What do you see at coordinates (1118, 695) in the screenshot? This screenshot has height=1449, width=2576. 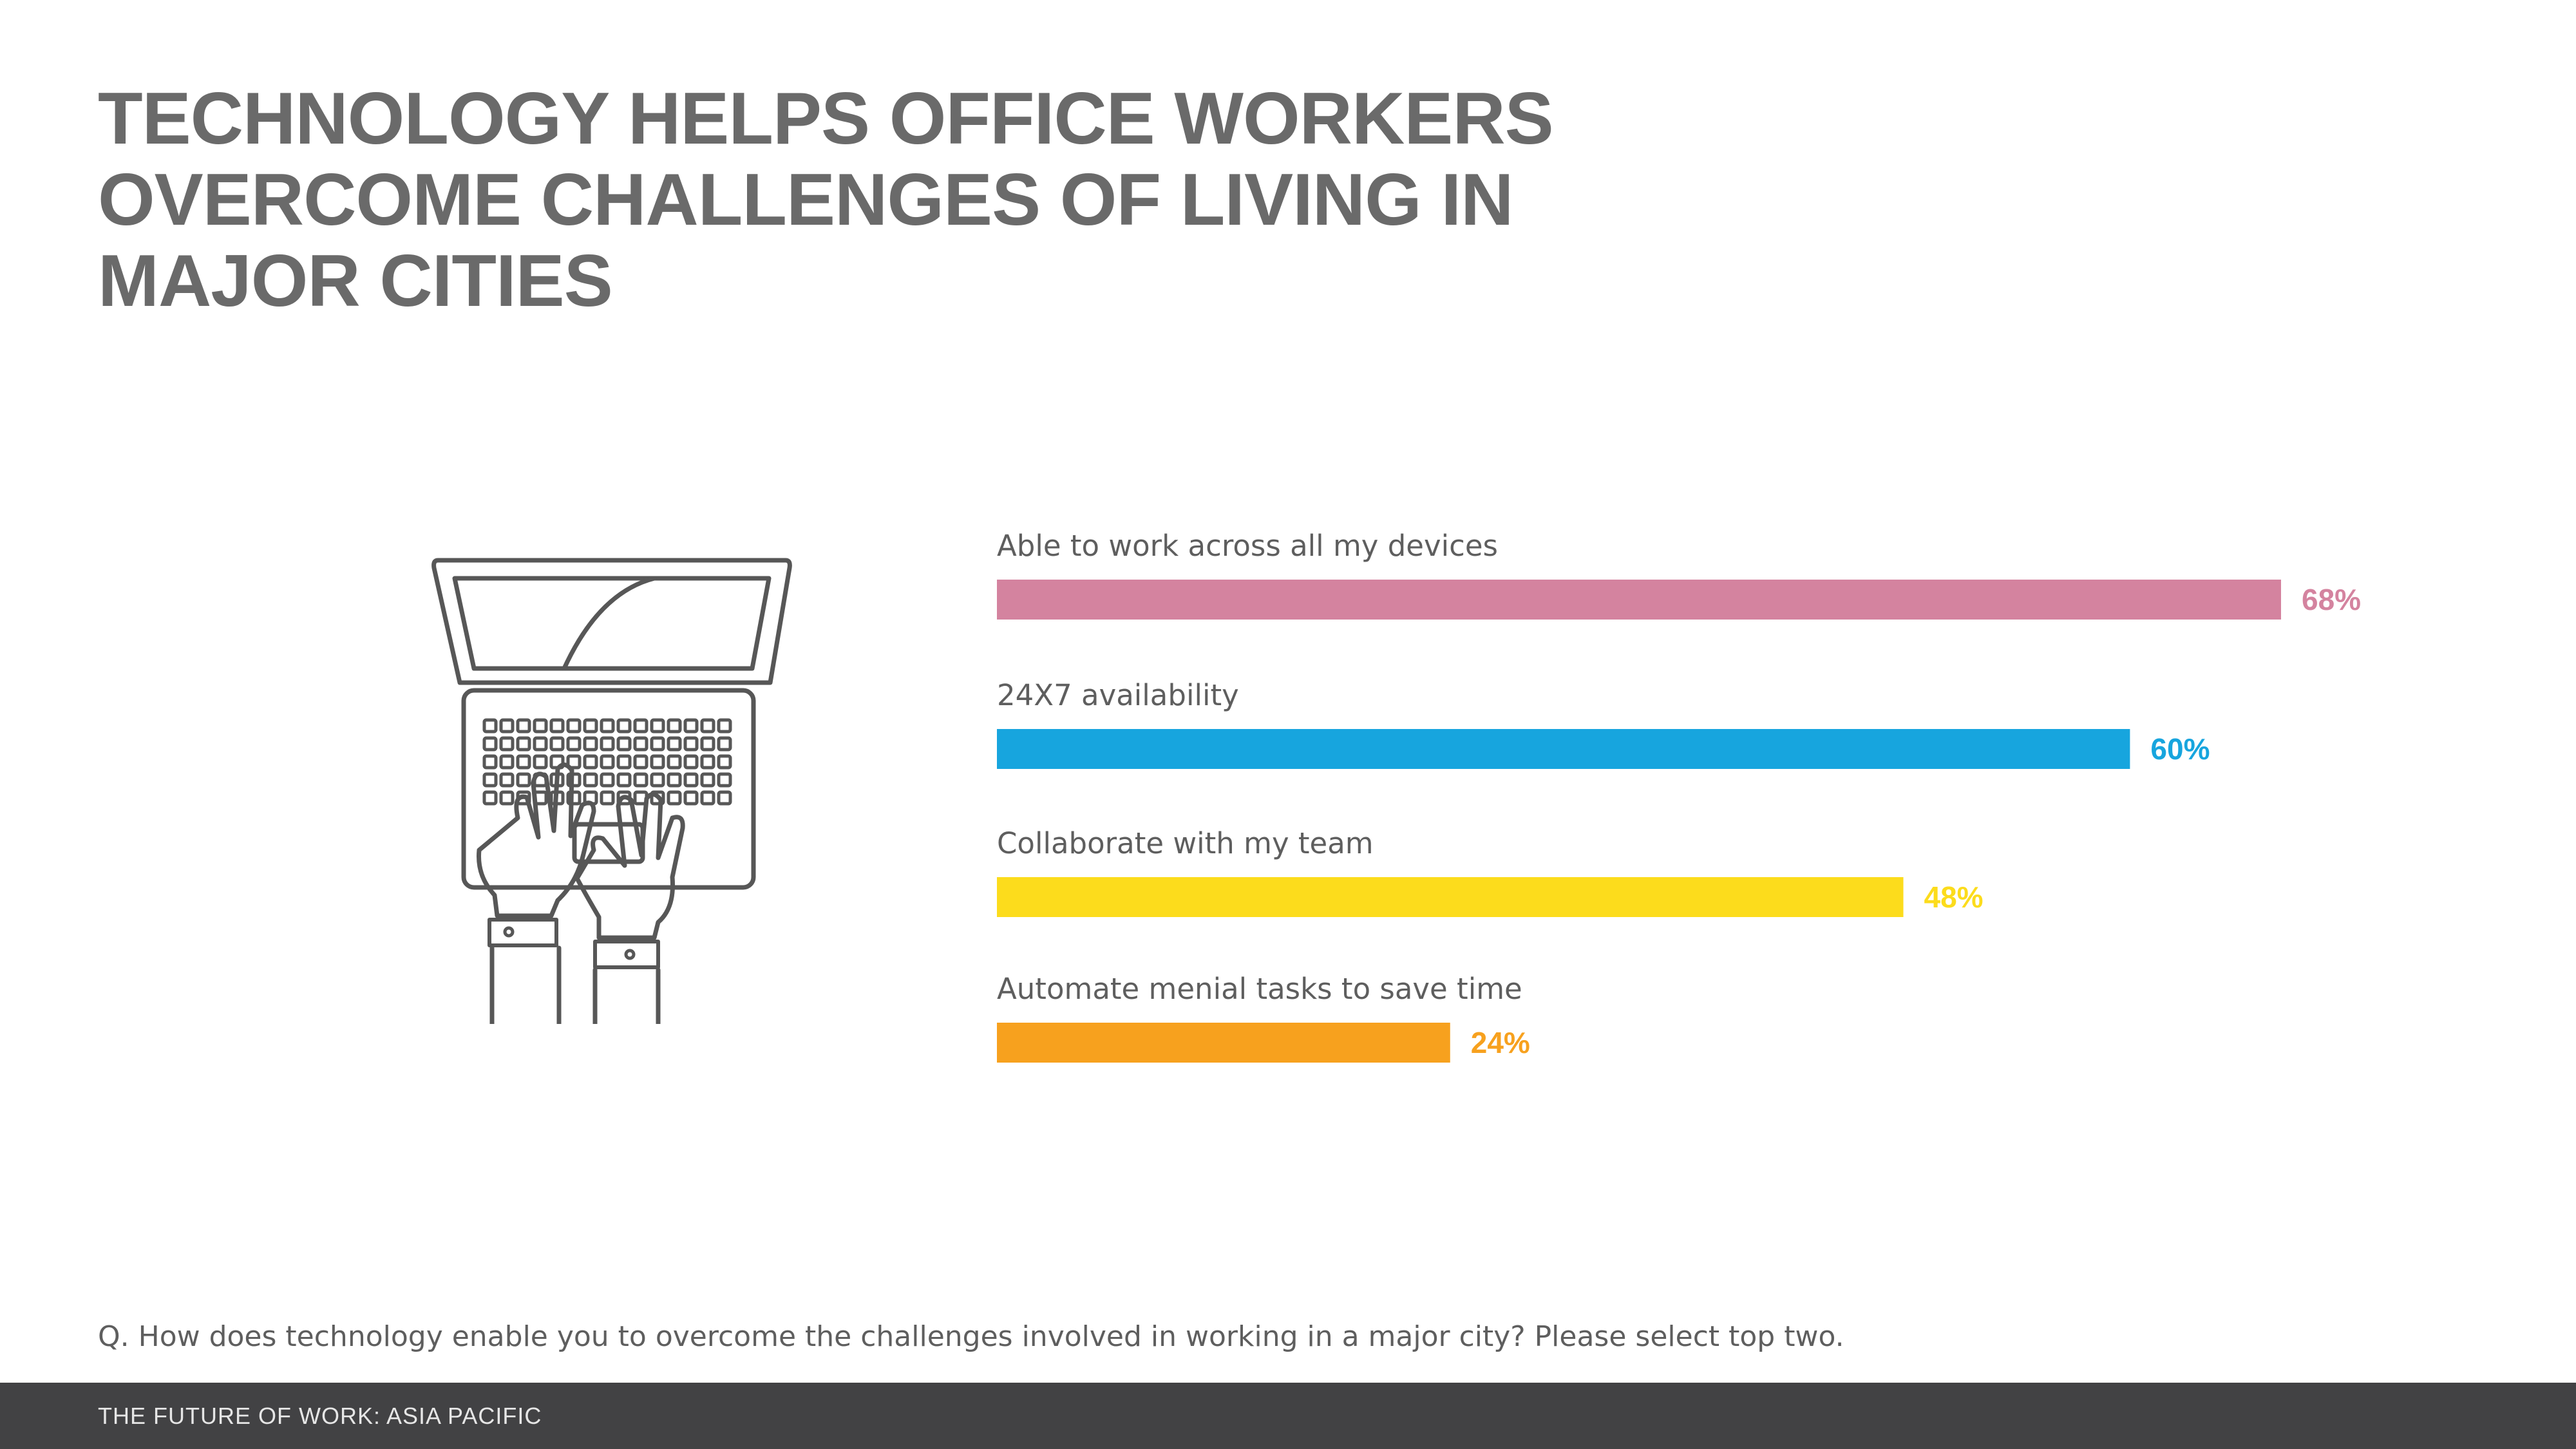 I see `bar-label: 24X7 availability` at bounding box center [1118, 695].